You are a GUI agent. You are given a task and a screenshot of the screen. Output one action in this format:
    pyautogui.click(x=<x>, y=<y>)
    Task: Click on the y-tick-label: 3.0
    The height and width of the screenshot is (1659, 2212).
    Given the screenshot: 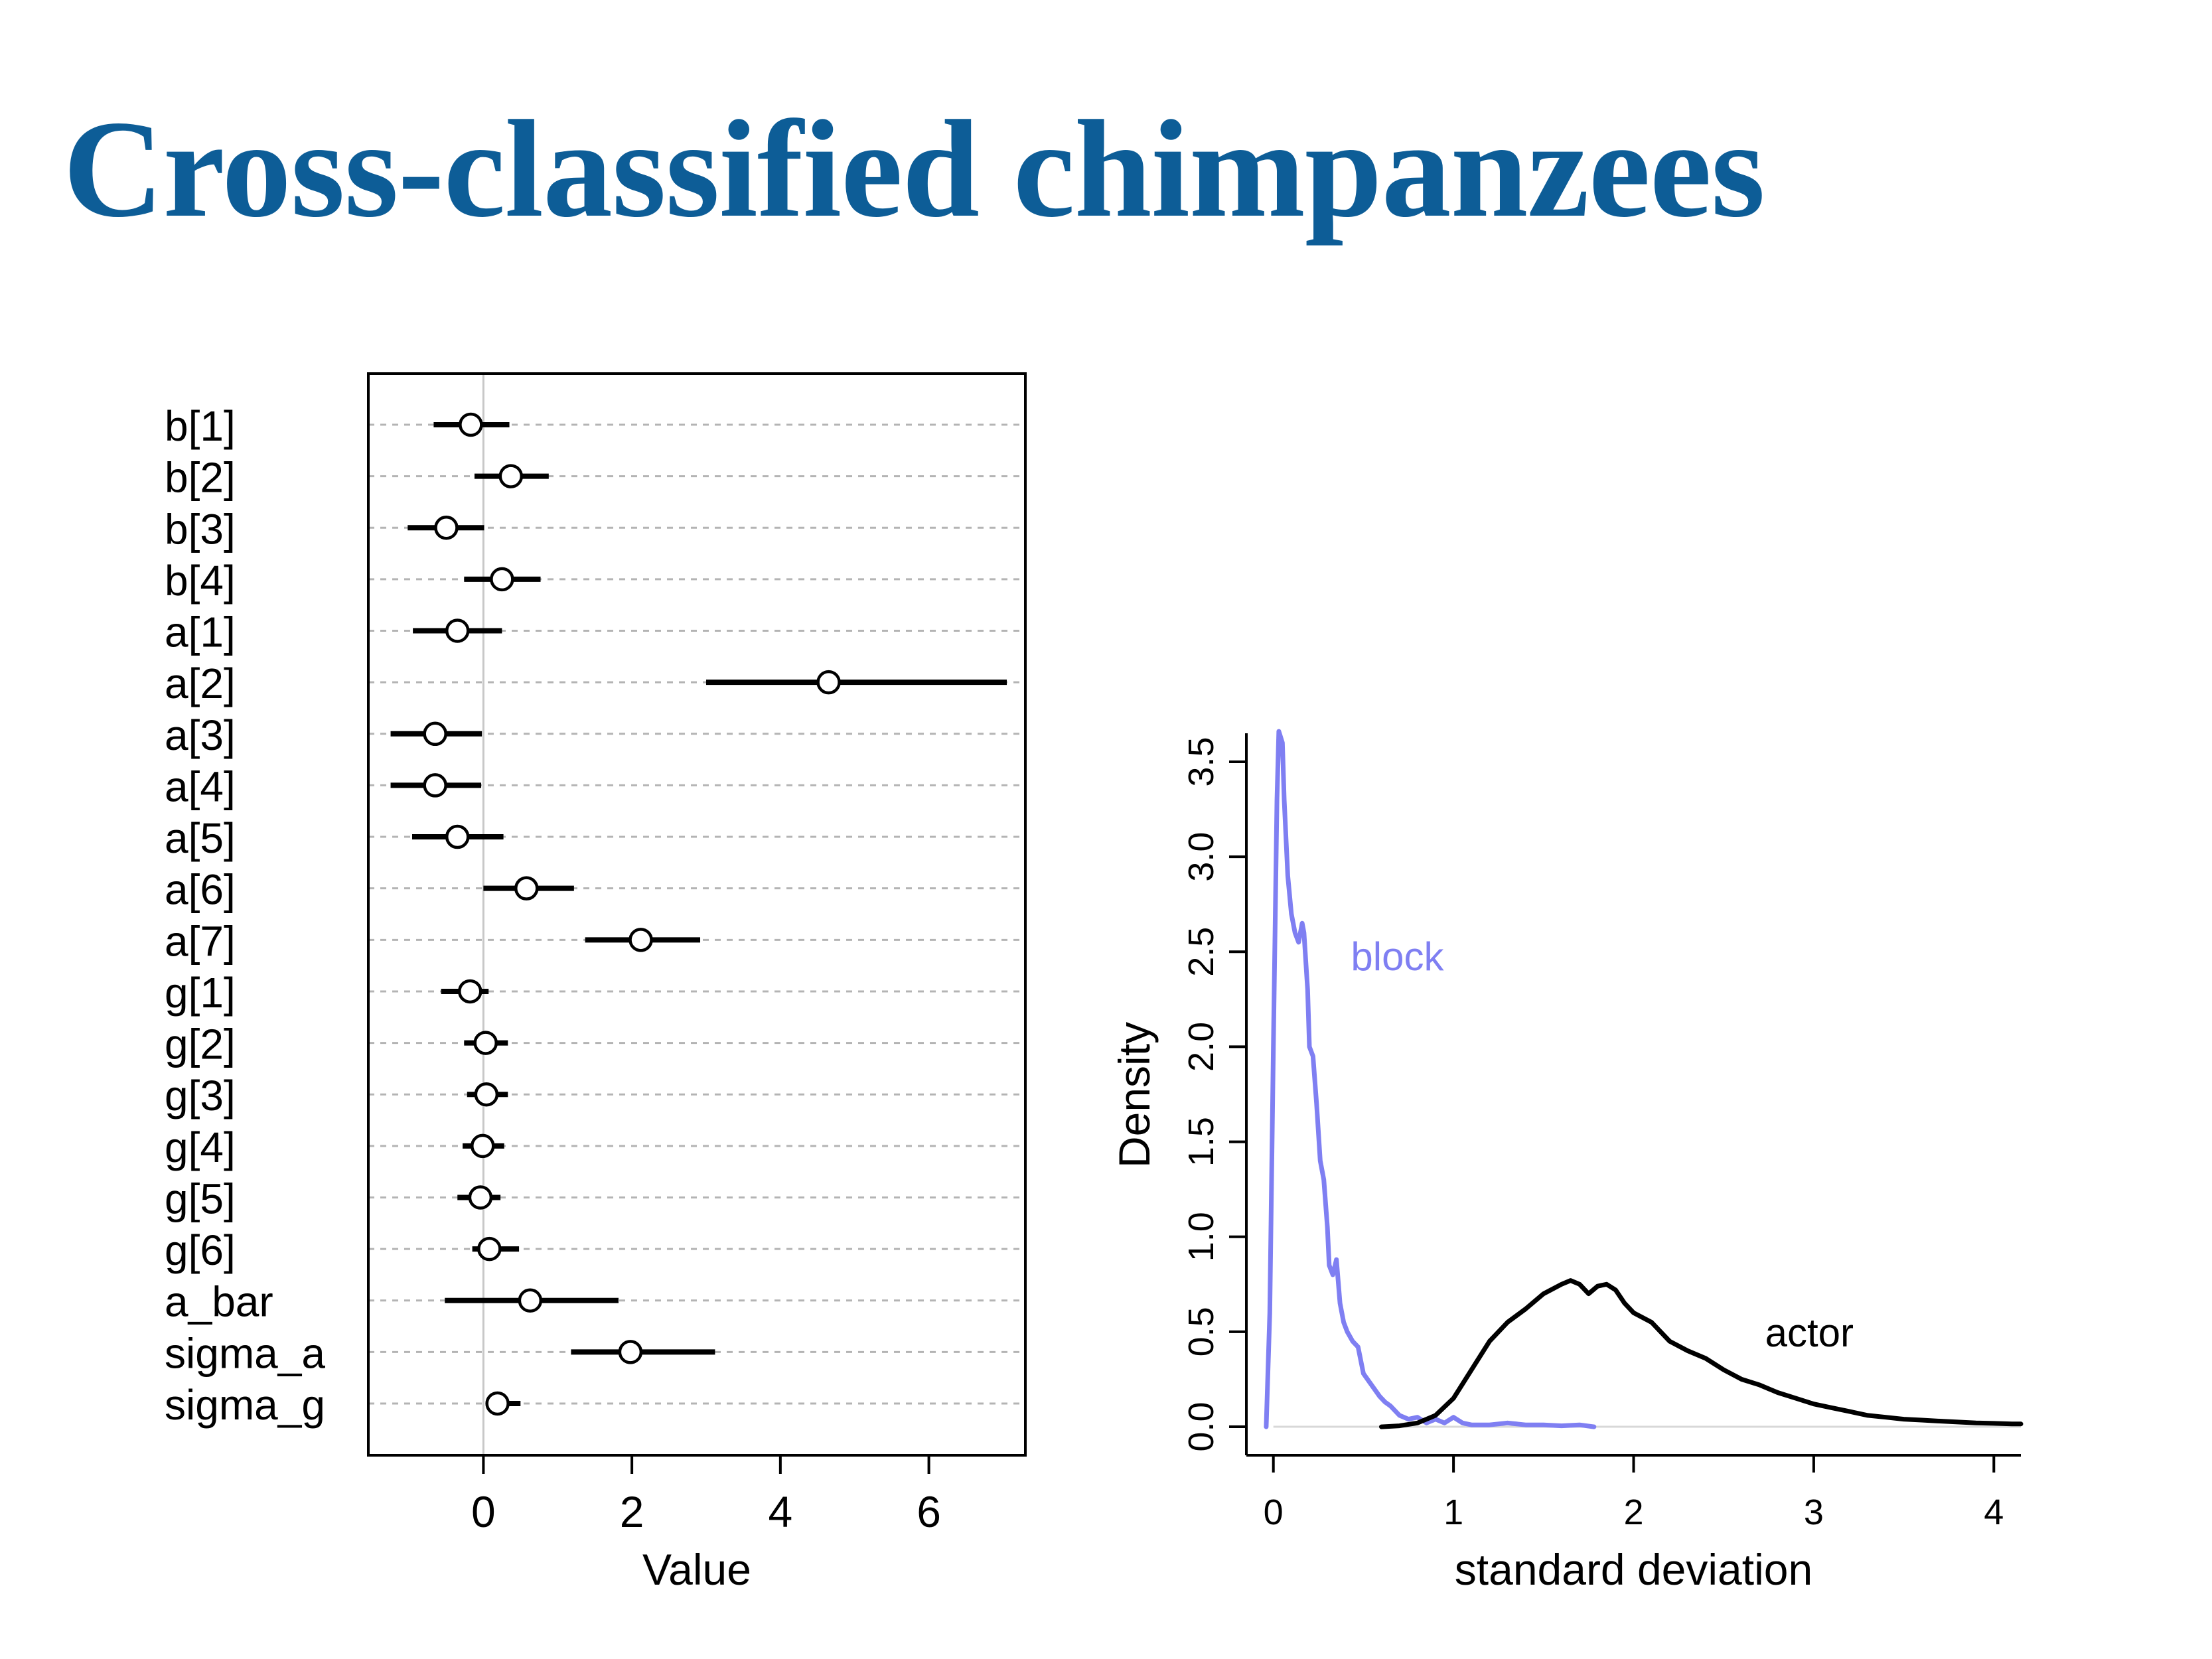 What is the action you would take?
    pyautogui.click(x=1201, y=857)
    